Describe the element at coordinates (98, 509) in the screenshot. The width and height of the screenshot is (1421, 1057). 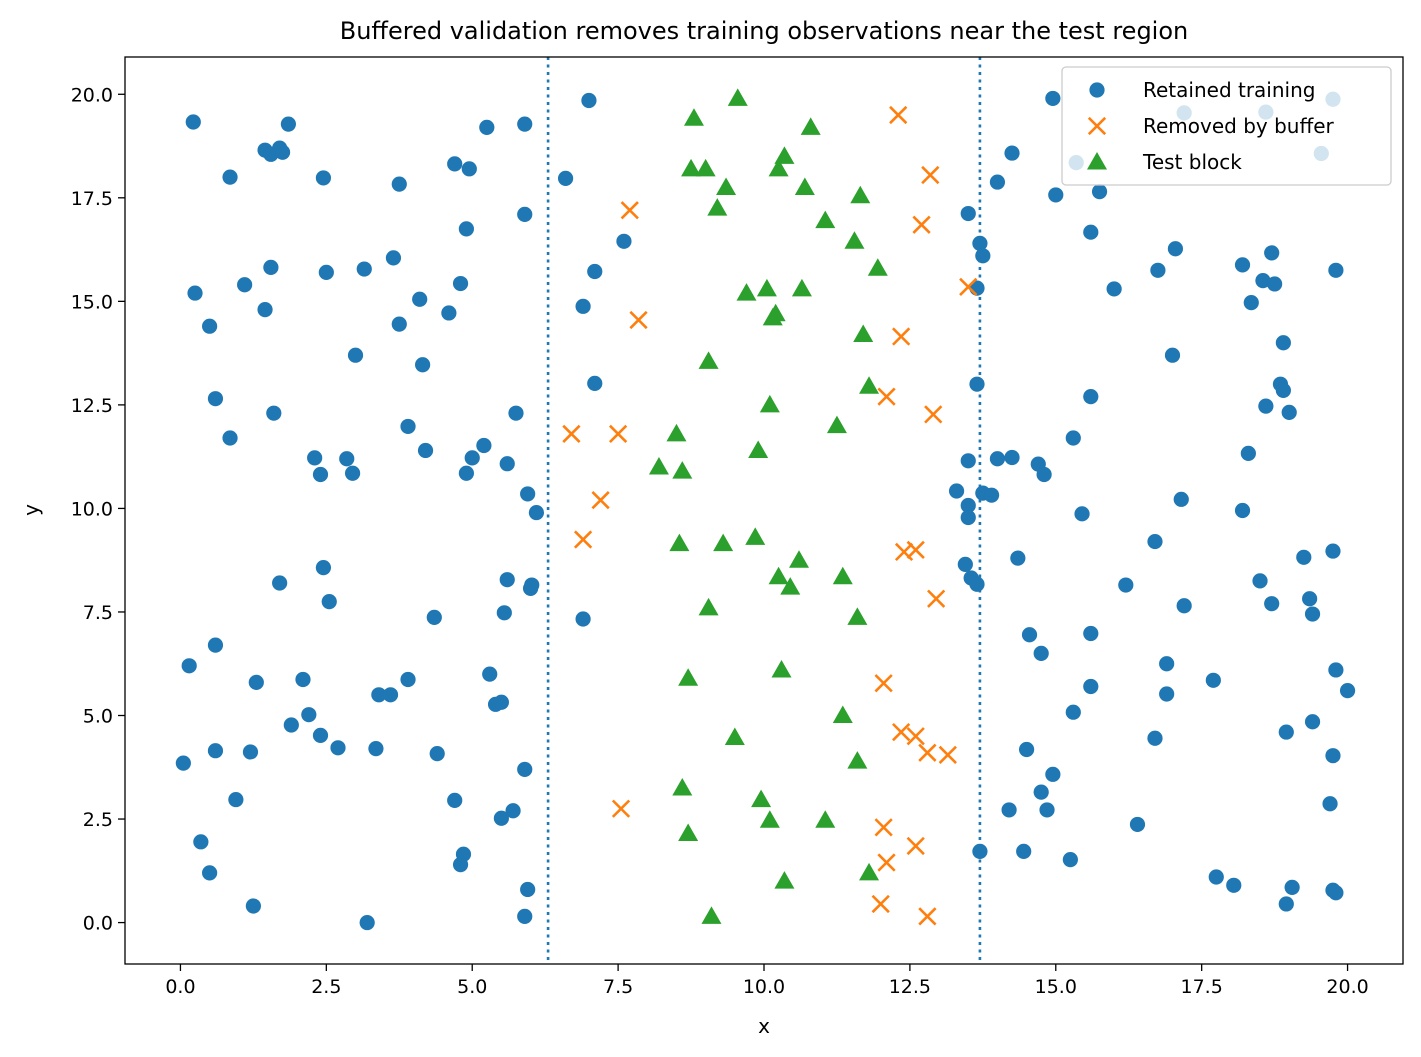
I see `y-axis: 0.0 2.5 5.0 7.5 10.0 12.5 15.0 17.5 20.0` at that location.